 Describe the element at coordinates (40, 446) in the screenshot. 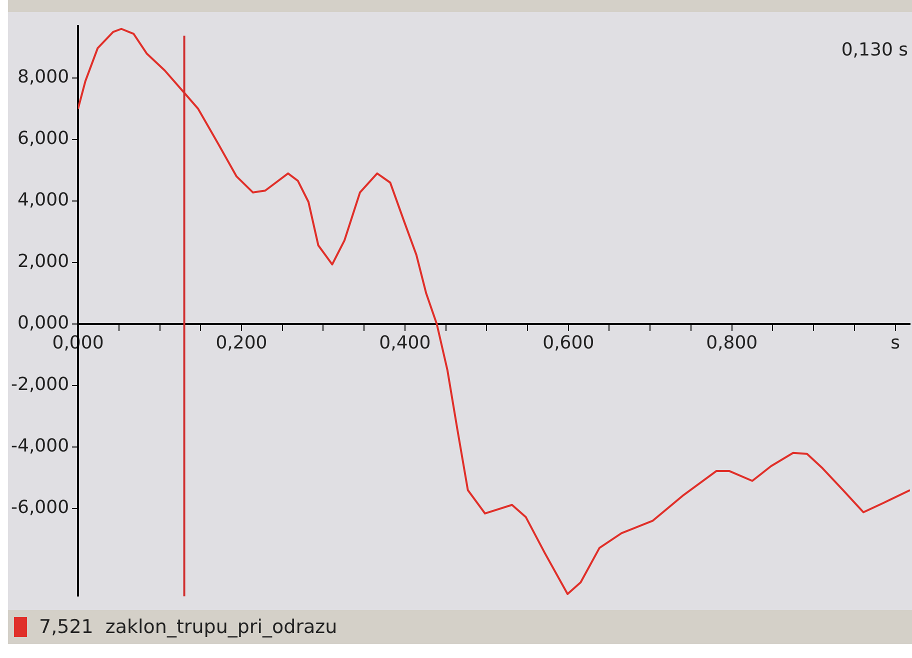

I see `y-tick-label: -4,000` at that location.